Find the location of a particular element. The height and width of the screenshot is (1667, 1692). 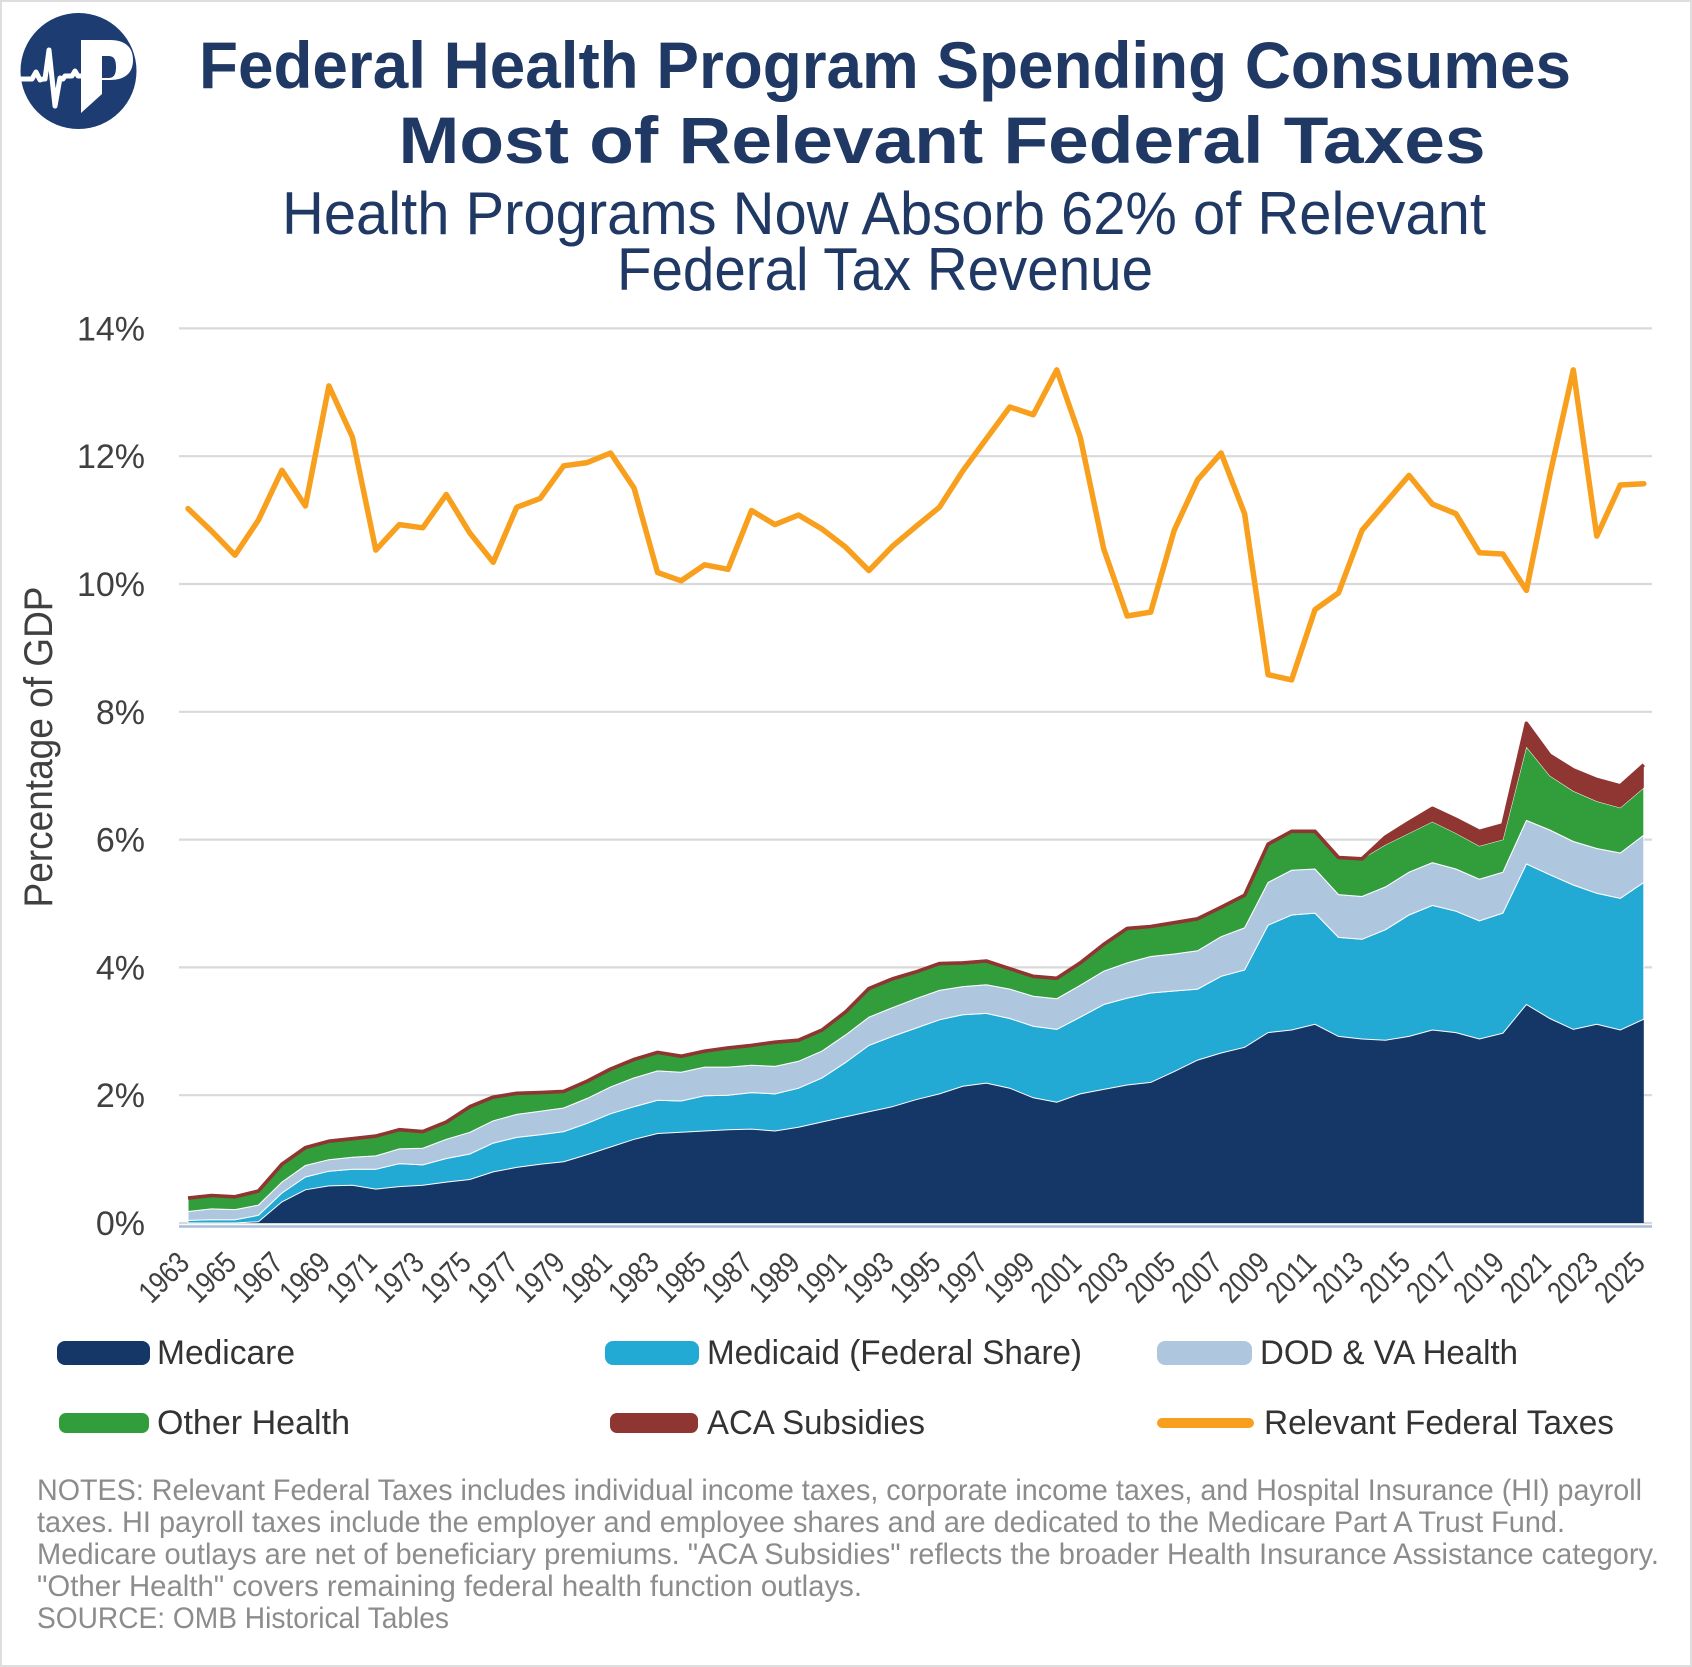

svg-text: Medicaid (Federal Share) is located at coordinates (894, 1353).